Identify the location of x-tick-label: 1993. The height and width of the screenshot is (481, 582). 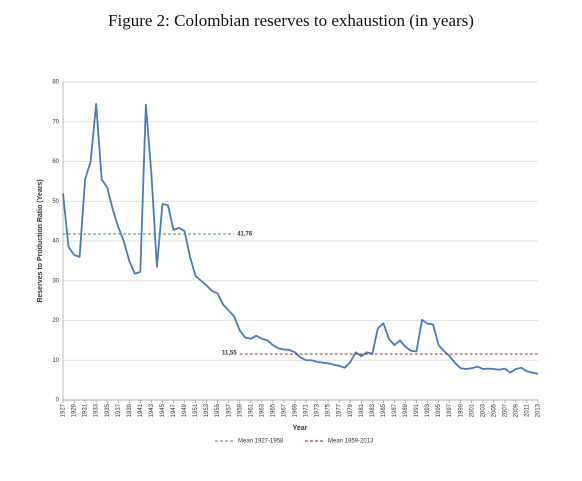
(428, 410).